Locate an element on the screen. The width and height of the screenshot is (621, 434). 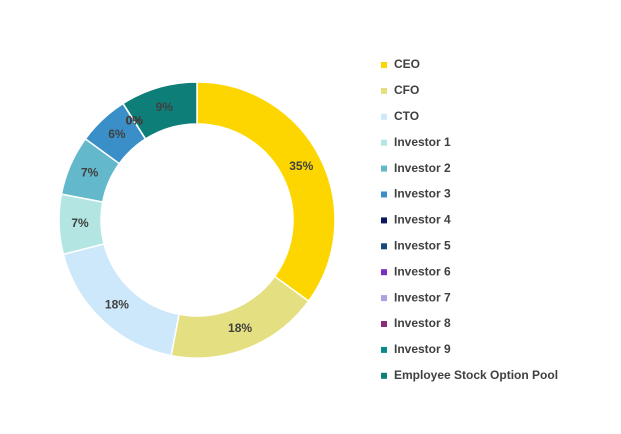
legend-label: Investor 2 is located at coordinates (422, 168).